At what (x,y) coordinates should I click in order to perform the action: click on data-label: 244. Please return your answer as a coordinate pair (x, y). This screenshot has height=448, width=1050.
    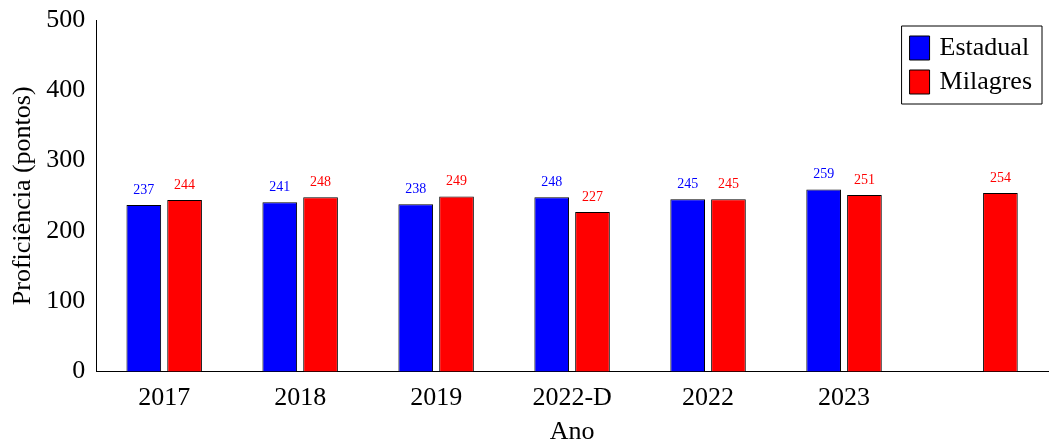
    Looking at the image, I should click on (185, 184).